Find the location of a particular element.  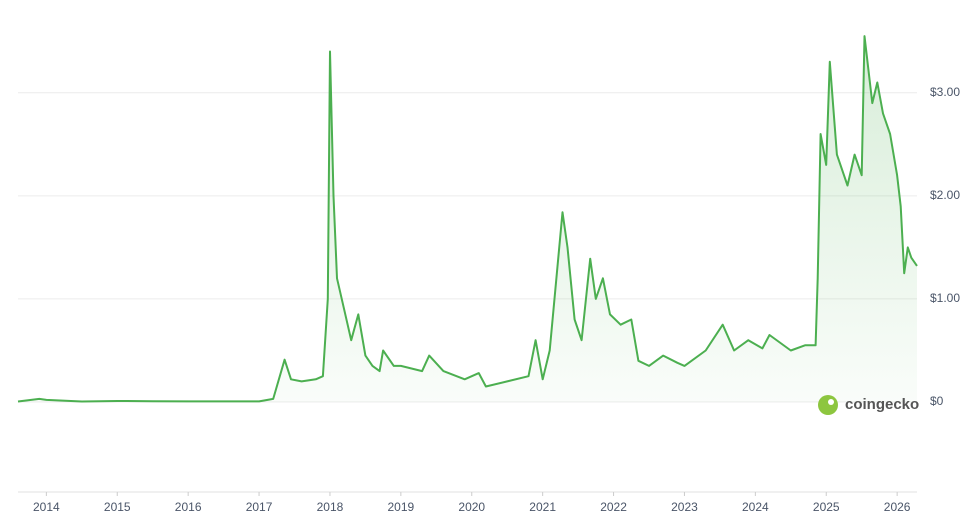

x-tick-label: 2023 is located at coordinates (684, 507).